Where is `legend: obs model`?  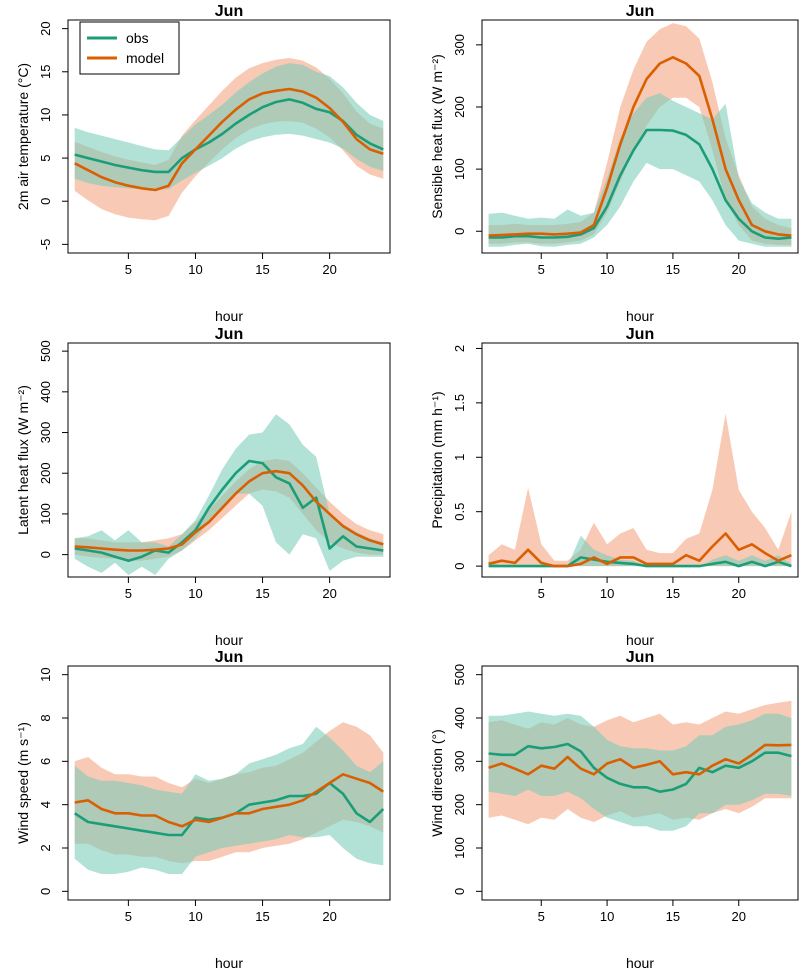 legend: obs model is located at coordinates (129, 48).